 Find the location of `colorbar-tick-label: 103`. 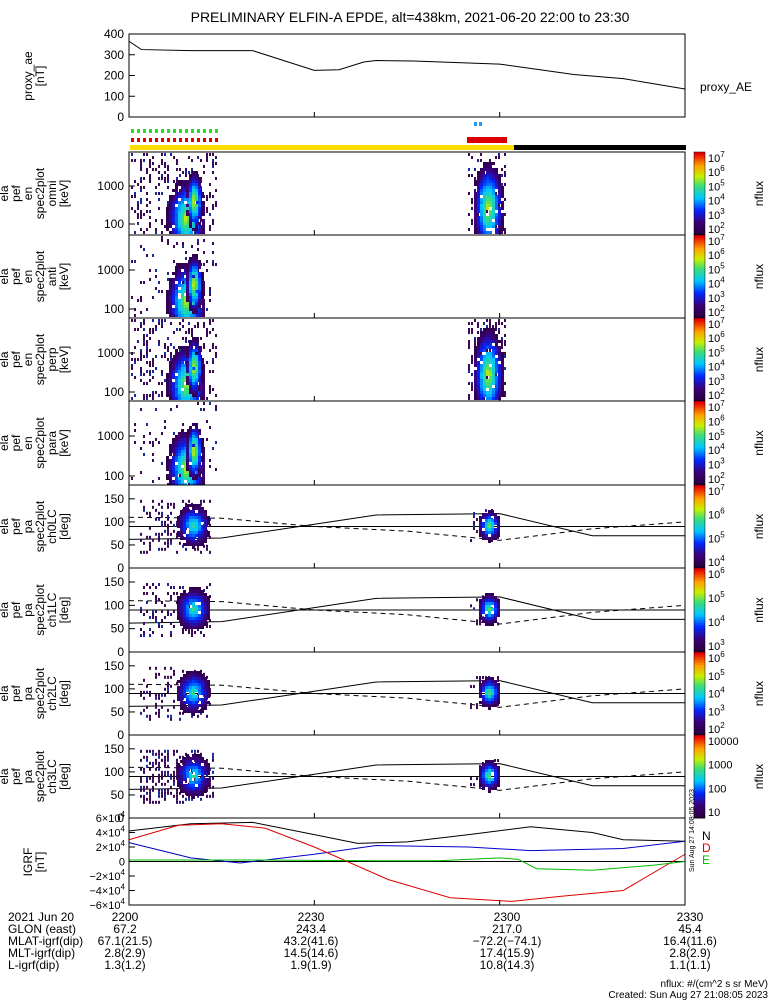

colorbar-tick-label: 103 is located at coordinates (716, 464).